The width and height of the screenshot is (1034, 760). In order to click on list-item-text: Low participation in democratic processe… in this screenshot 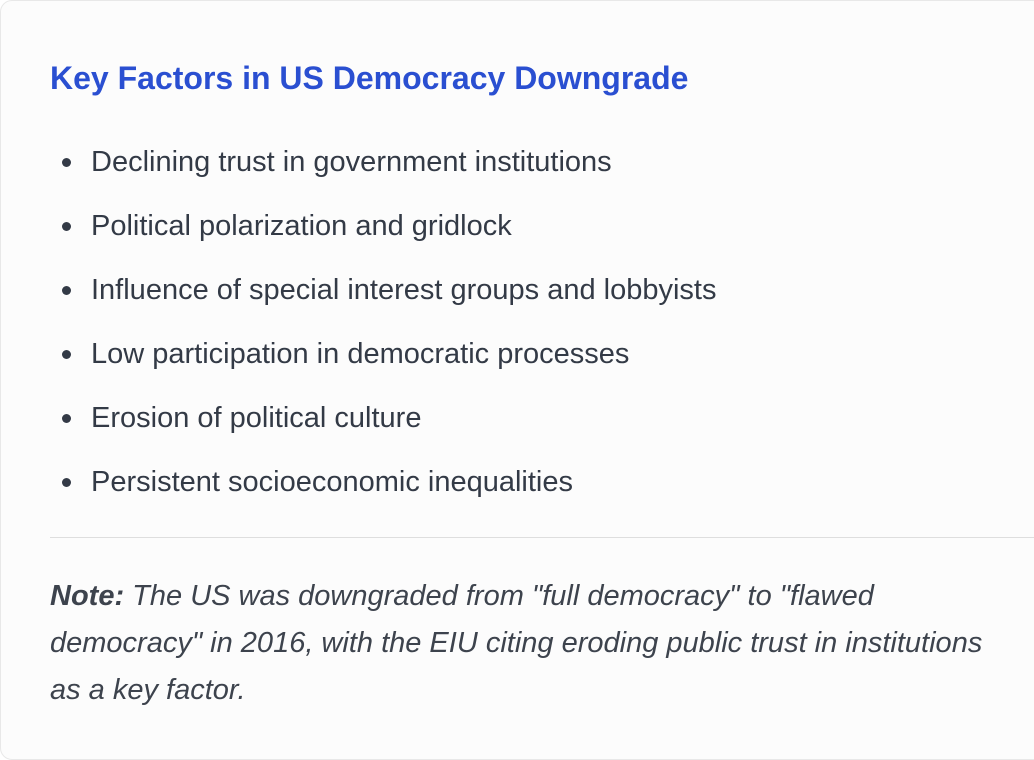, I will do `click(360, 354)`.